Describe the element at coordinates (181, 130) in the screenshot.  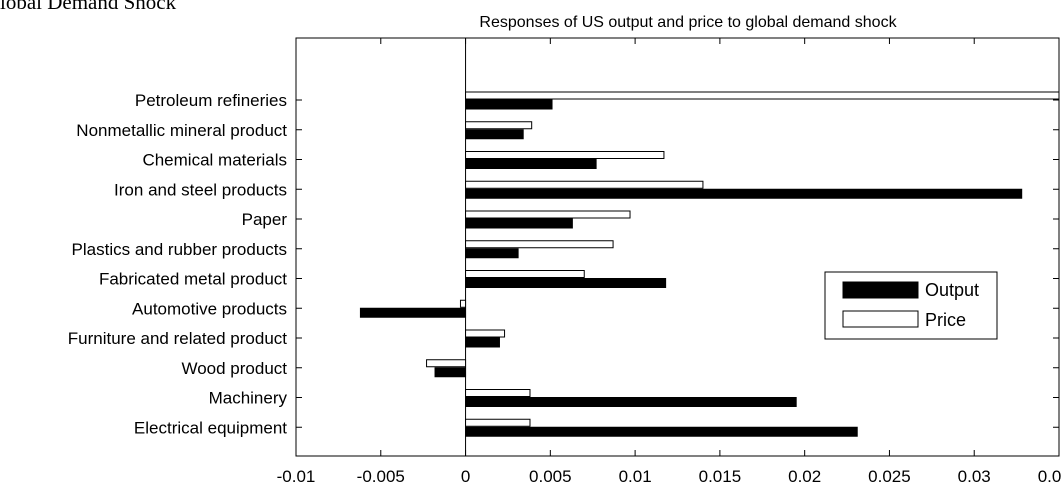
I see `category-label: Nonmetallic mineral product` at that location.